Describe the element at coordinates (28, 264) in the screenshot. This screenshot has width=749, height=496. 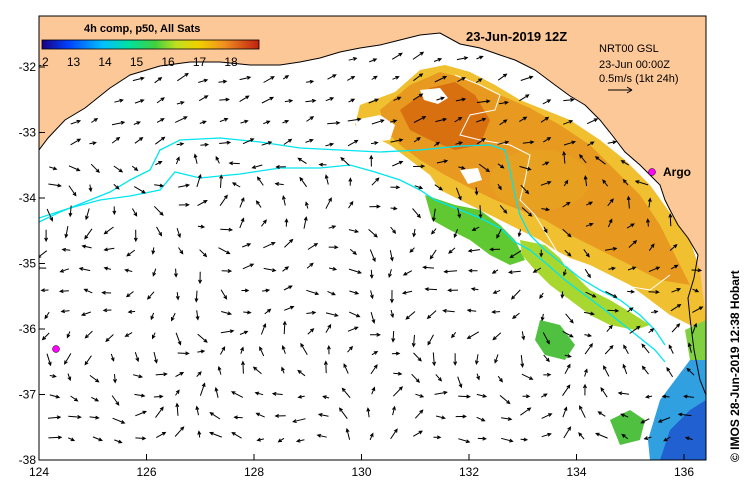
I see `y-tick-label: -35` at that location.